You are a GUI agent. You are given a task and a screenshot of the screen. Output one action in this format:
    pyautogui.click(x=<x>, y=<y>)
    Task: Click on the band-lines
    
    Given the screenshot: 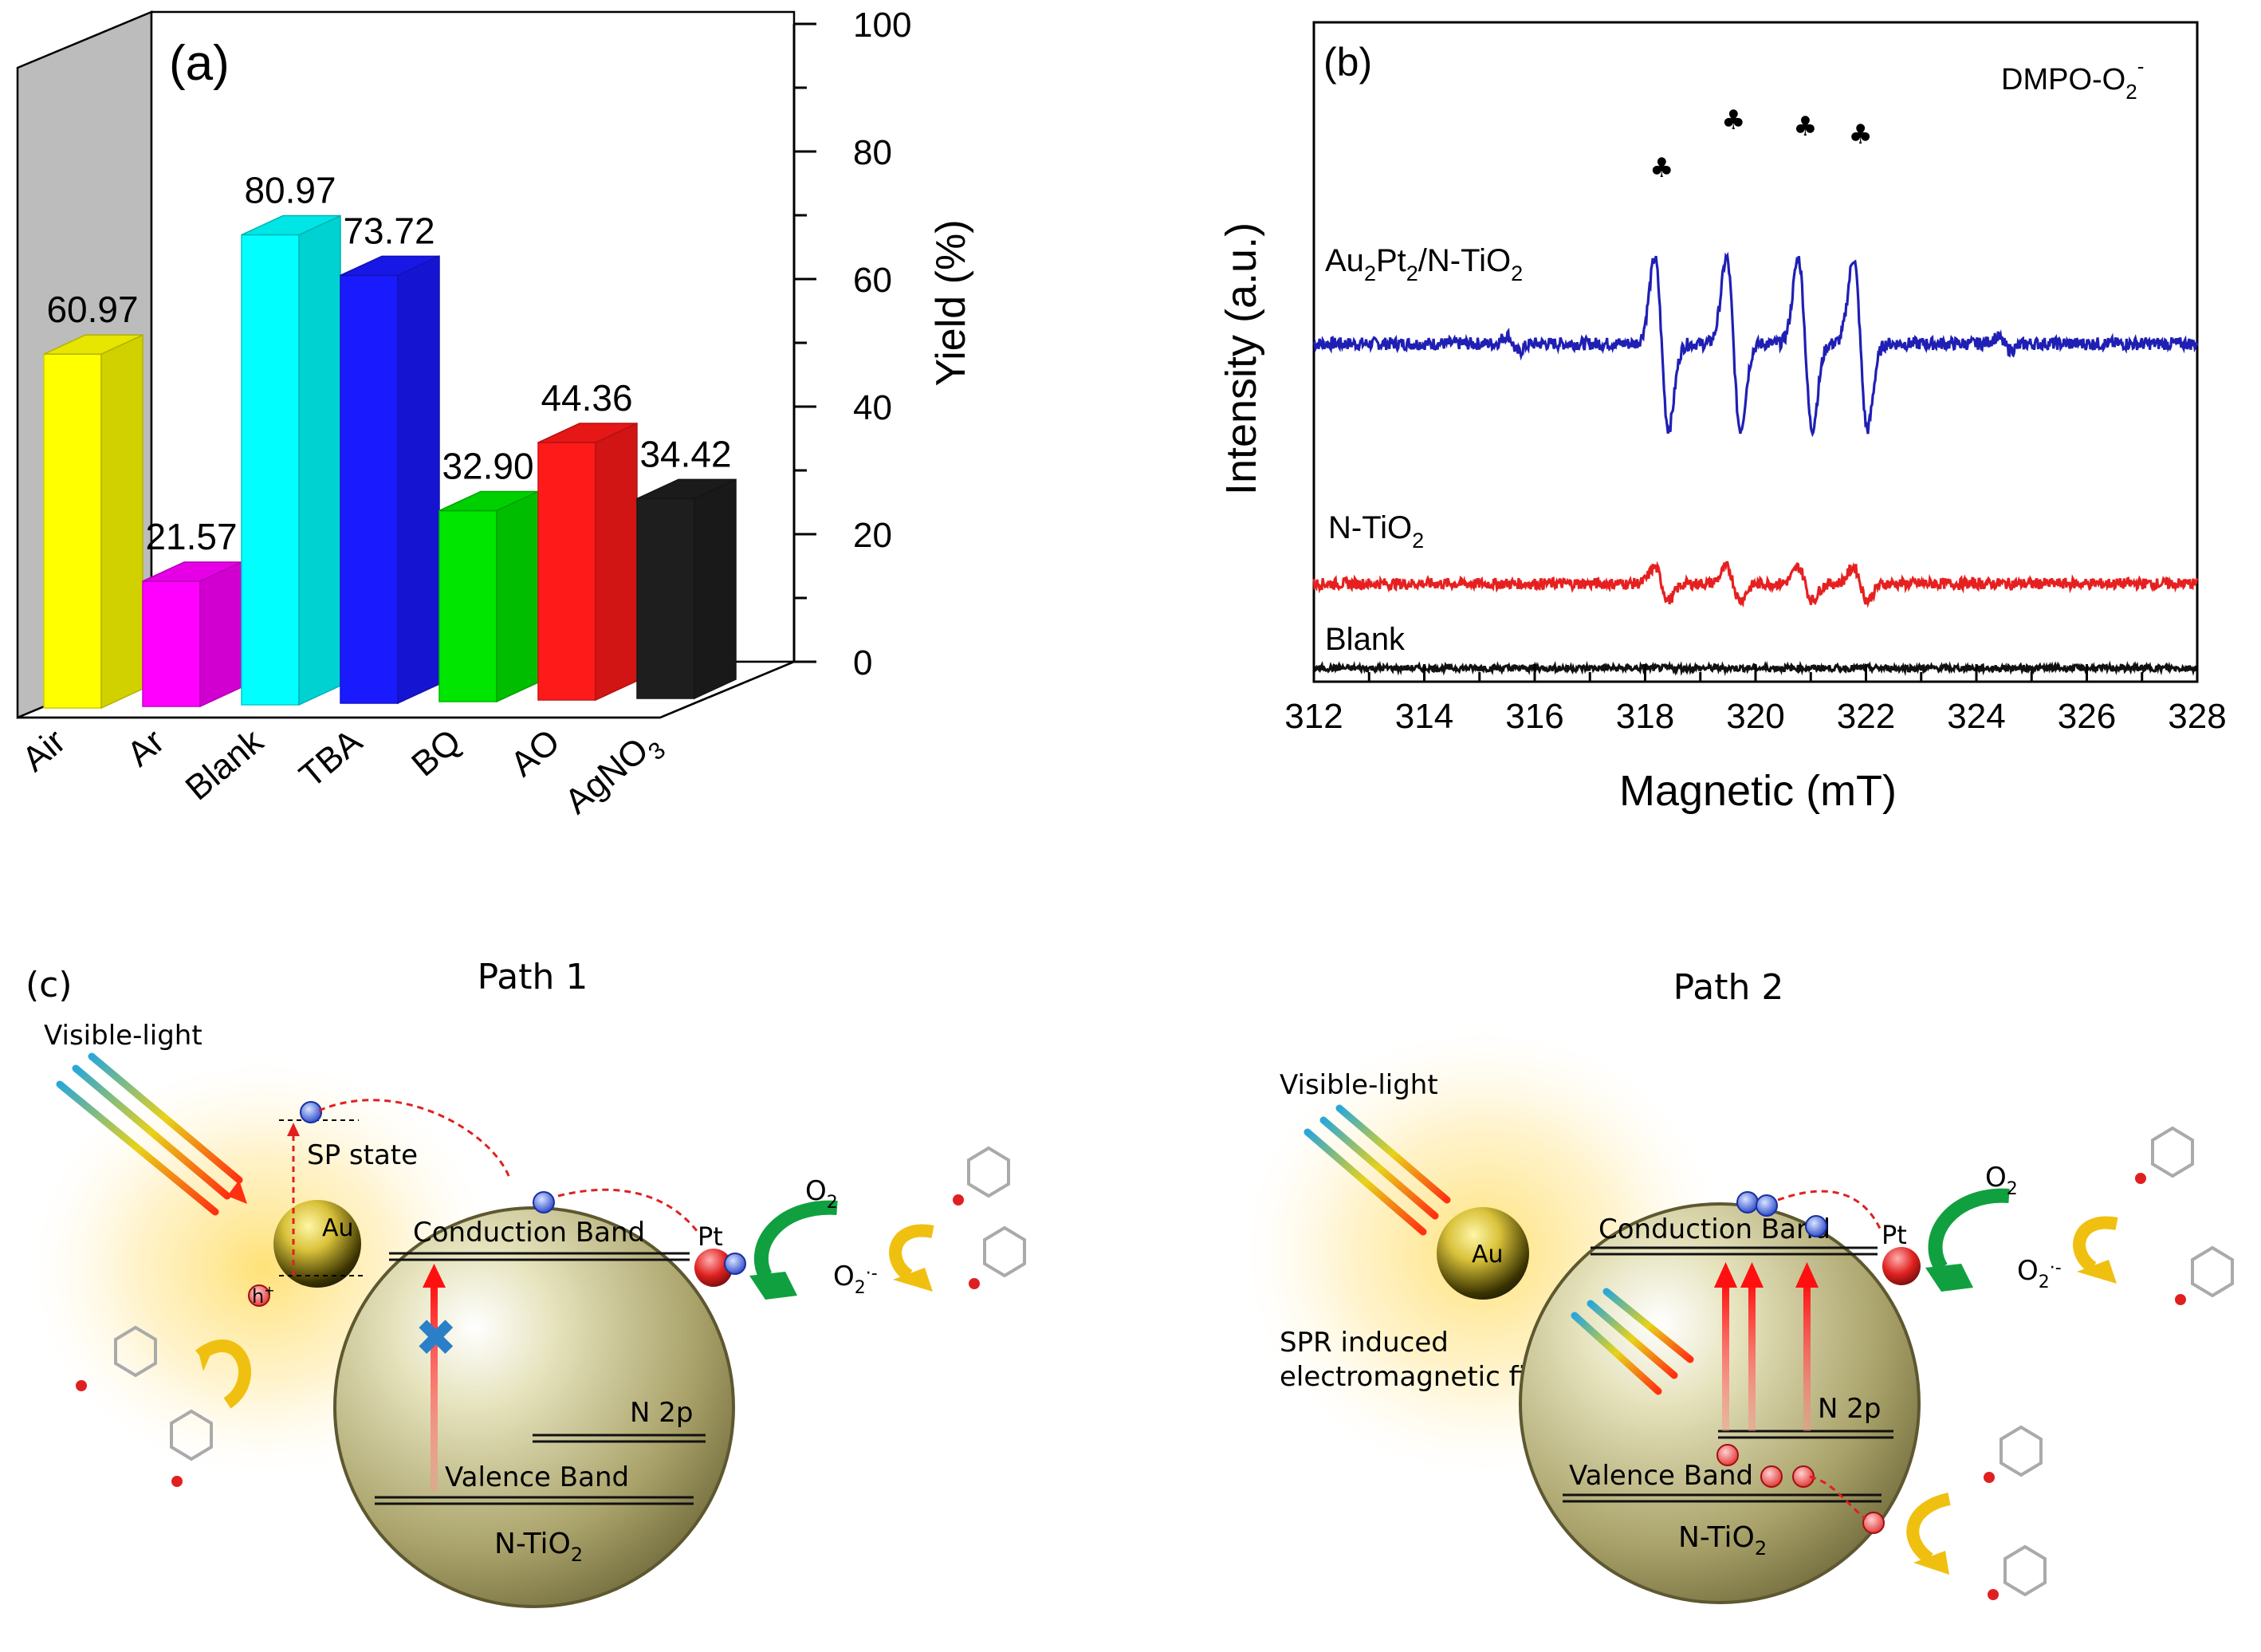 What is the action you would take?
    pyautogui.click(x=540, y=1378)
    